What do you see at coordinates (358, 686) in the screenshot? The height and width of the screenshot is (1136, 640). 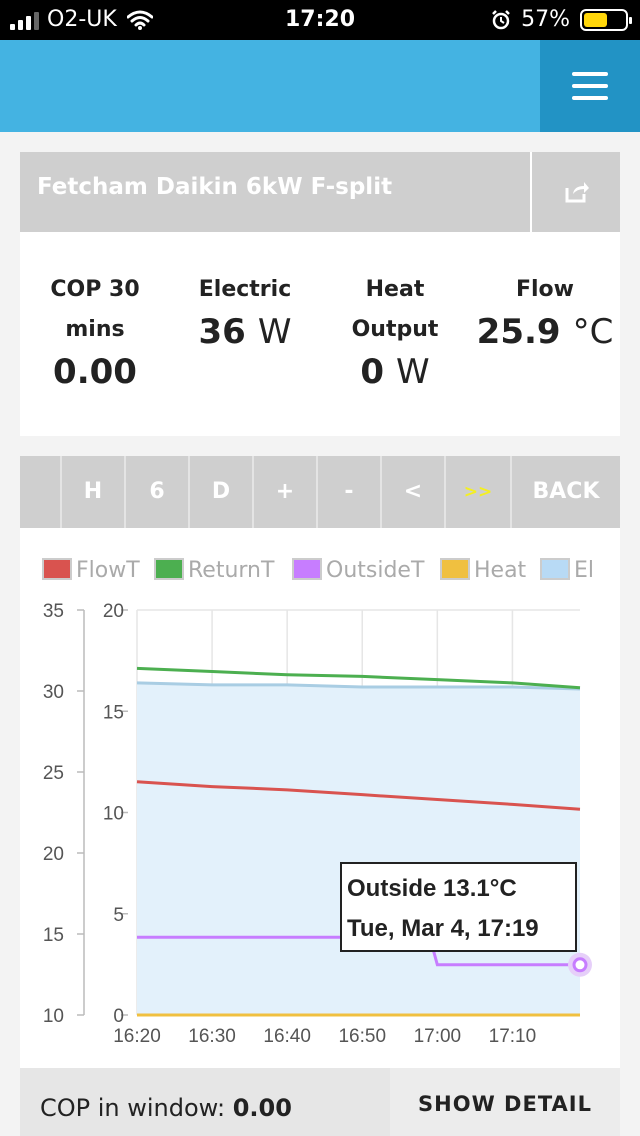 I see `series-el-line` at bounding box center [358, 686].